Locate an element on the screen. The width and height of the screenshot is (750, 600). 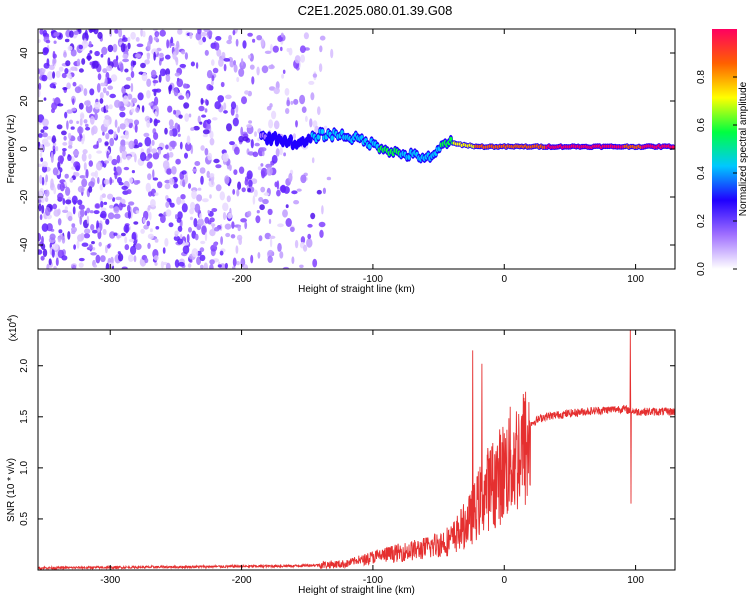
x-tick-label: 100 is located at coordinates (635, 279).